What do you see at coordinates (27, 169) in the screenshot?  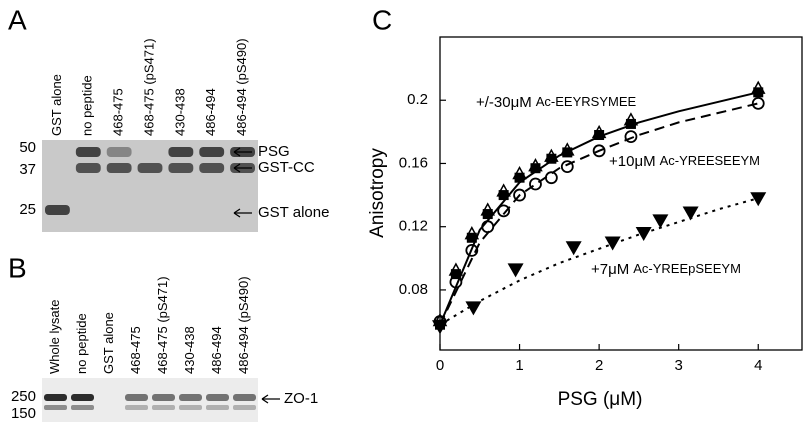 I see `size-marker: 37` at bounding box center [27, 169].